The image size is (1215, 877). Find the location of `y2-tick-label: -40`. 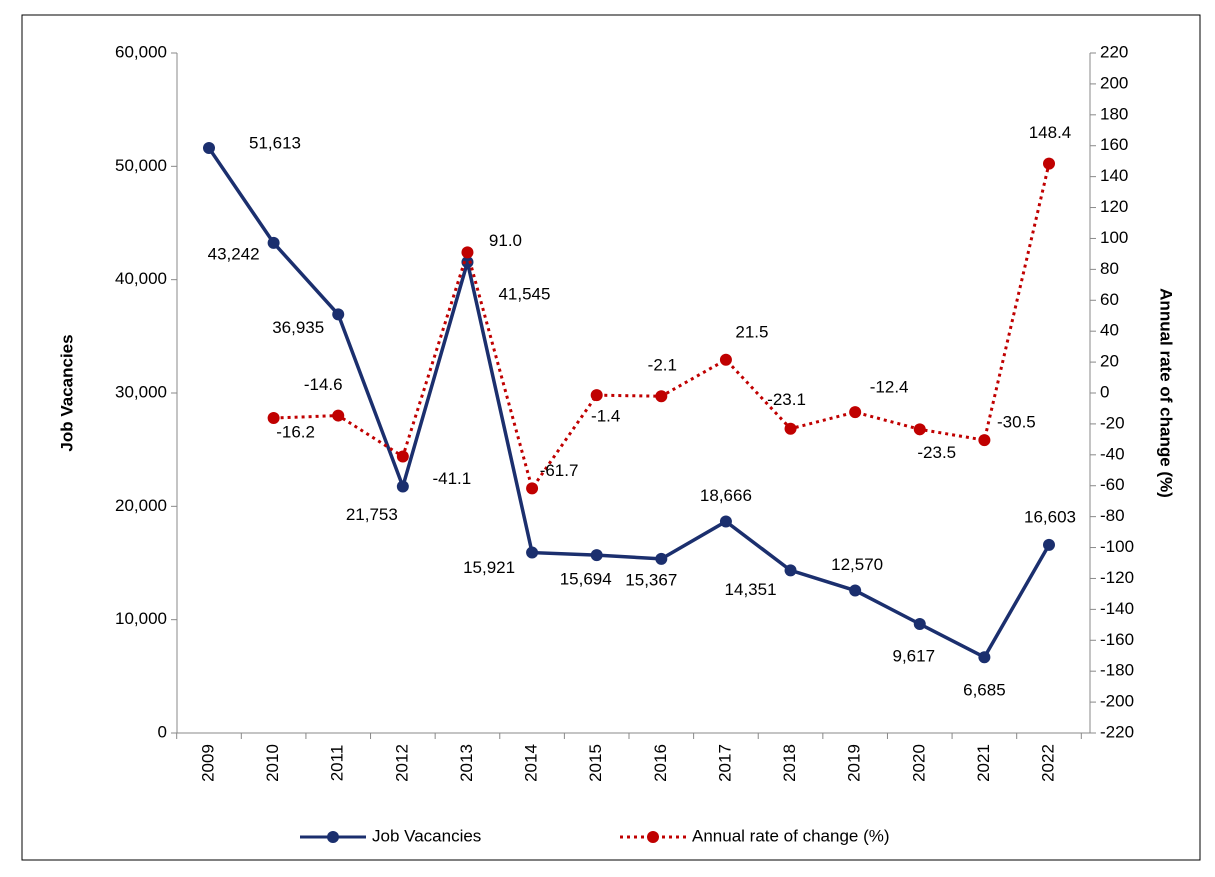

y2-tick-label: -40 is located at coordinates (1112, 453).